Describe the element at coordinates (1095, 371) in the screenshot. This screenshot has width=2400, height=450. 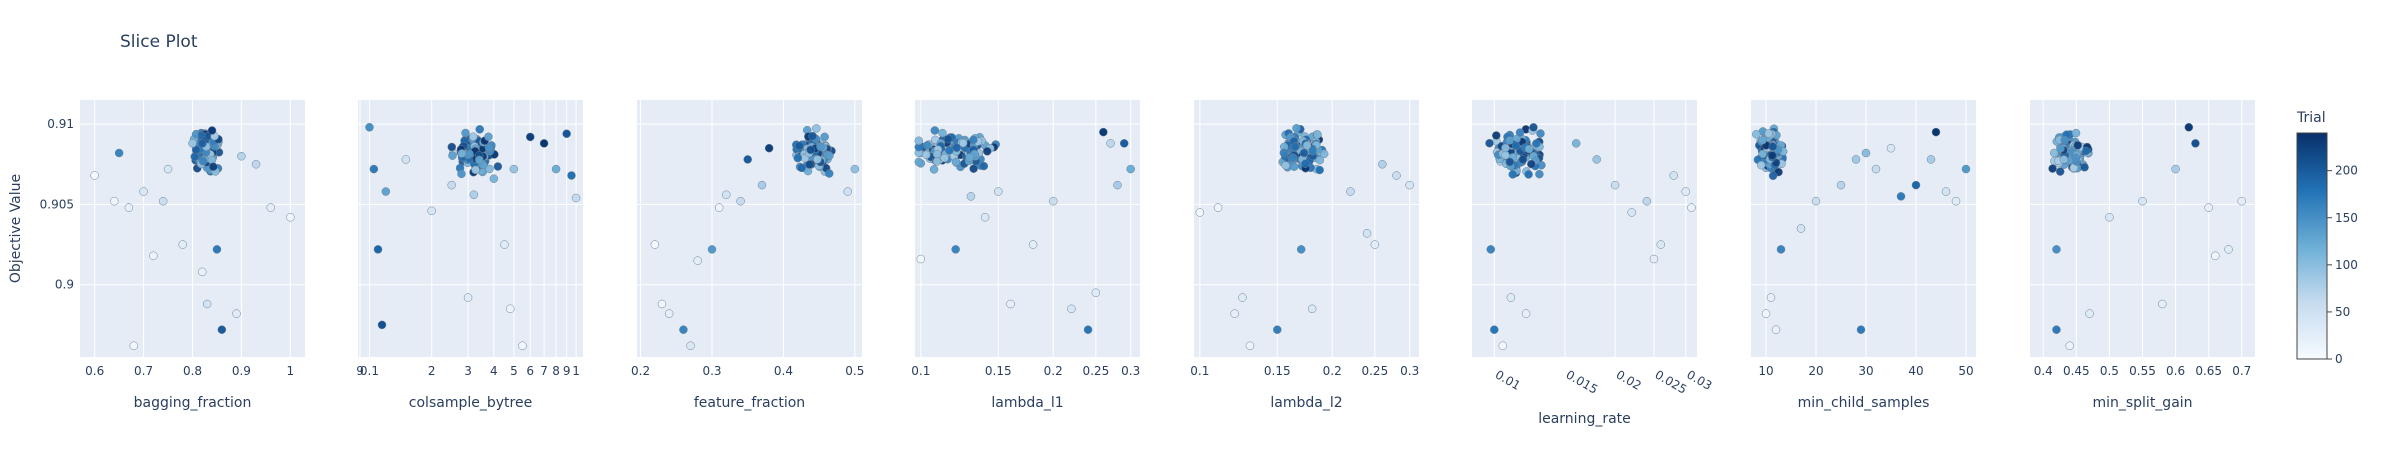
I see `x-tick-label: 0.25` at that location.